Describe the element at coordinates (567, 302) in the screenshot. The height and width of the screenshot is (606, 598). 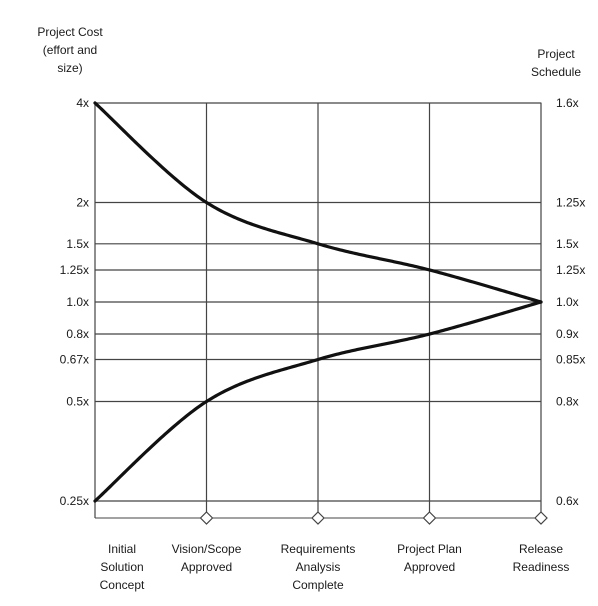
I see `right-tick-label: 1.0x` at that location.